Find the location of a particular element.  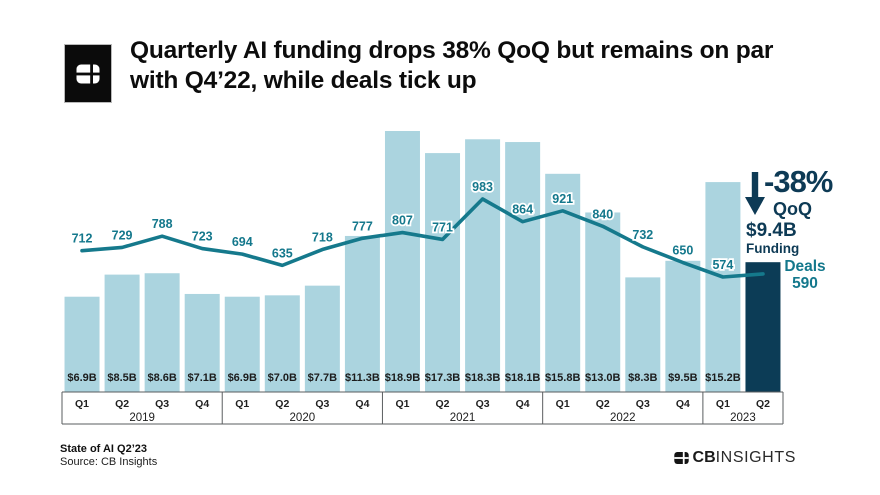

year-tick-label: 2023 is located at coordinates (743, 418).